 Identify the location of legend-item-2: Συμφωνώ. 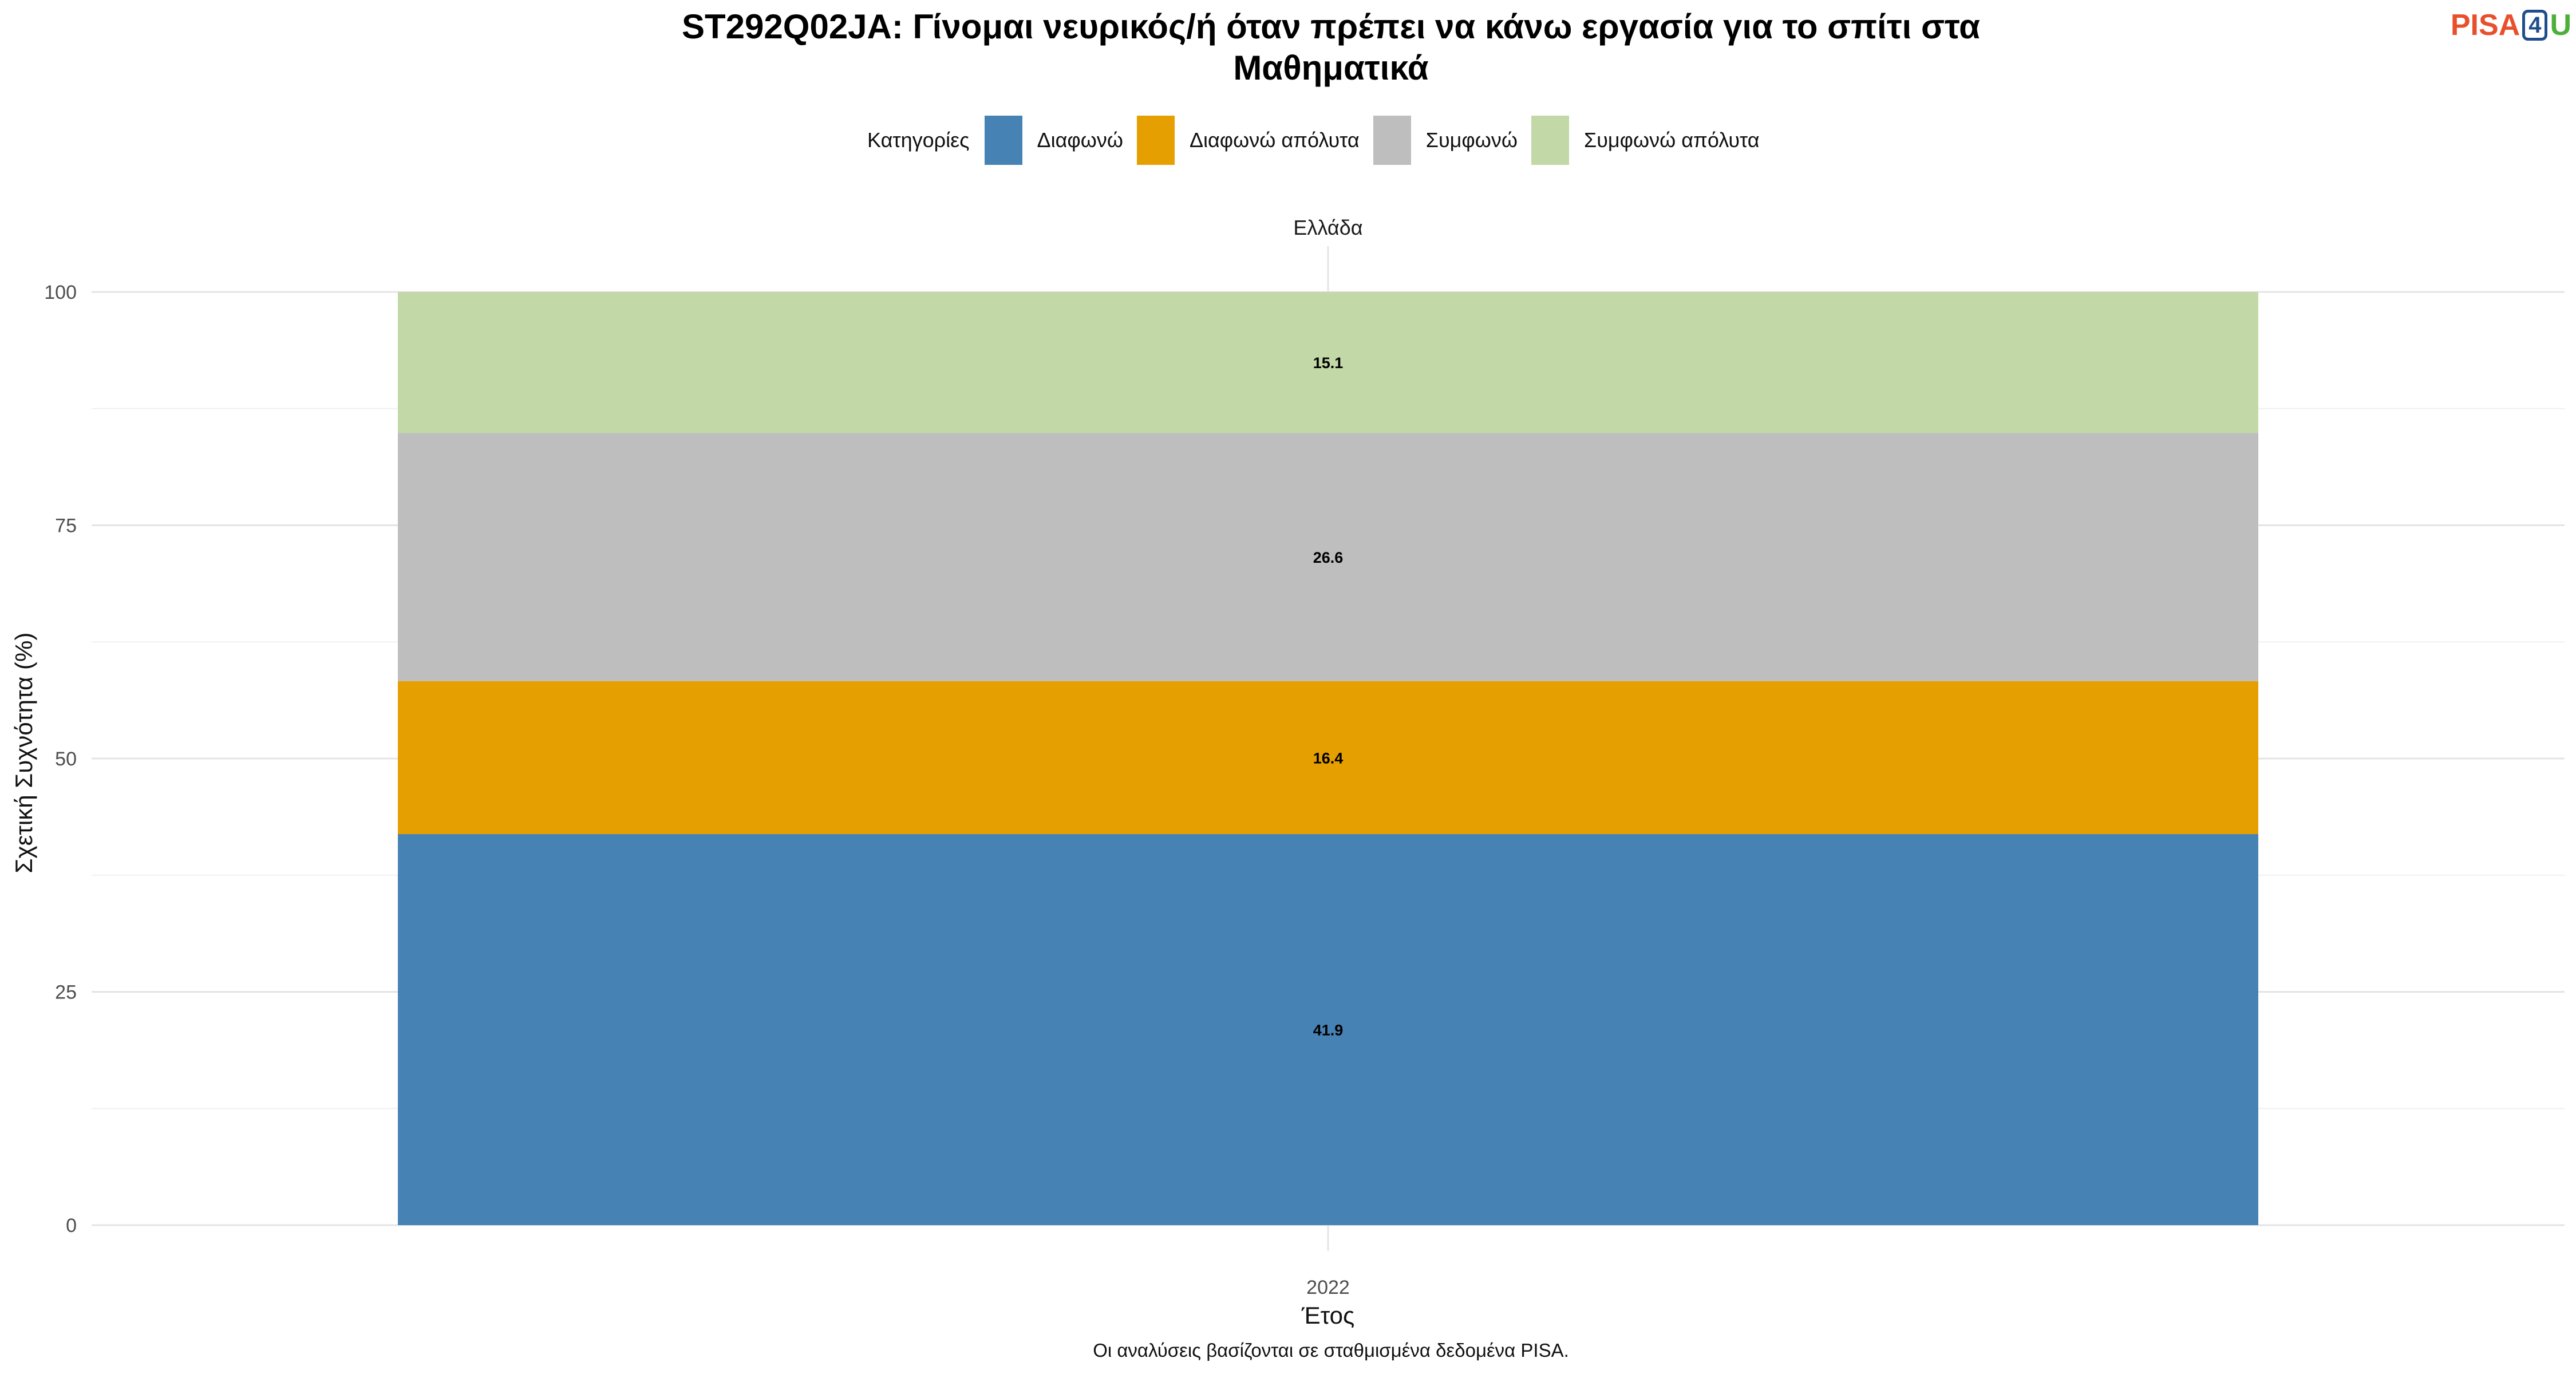
(1445, 140).